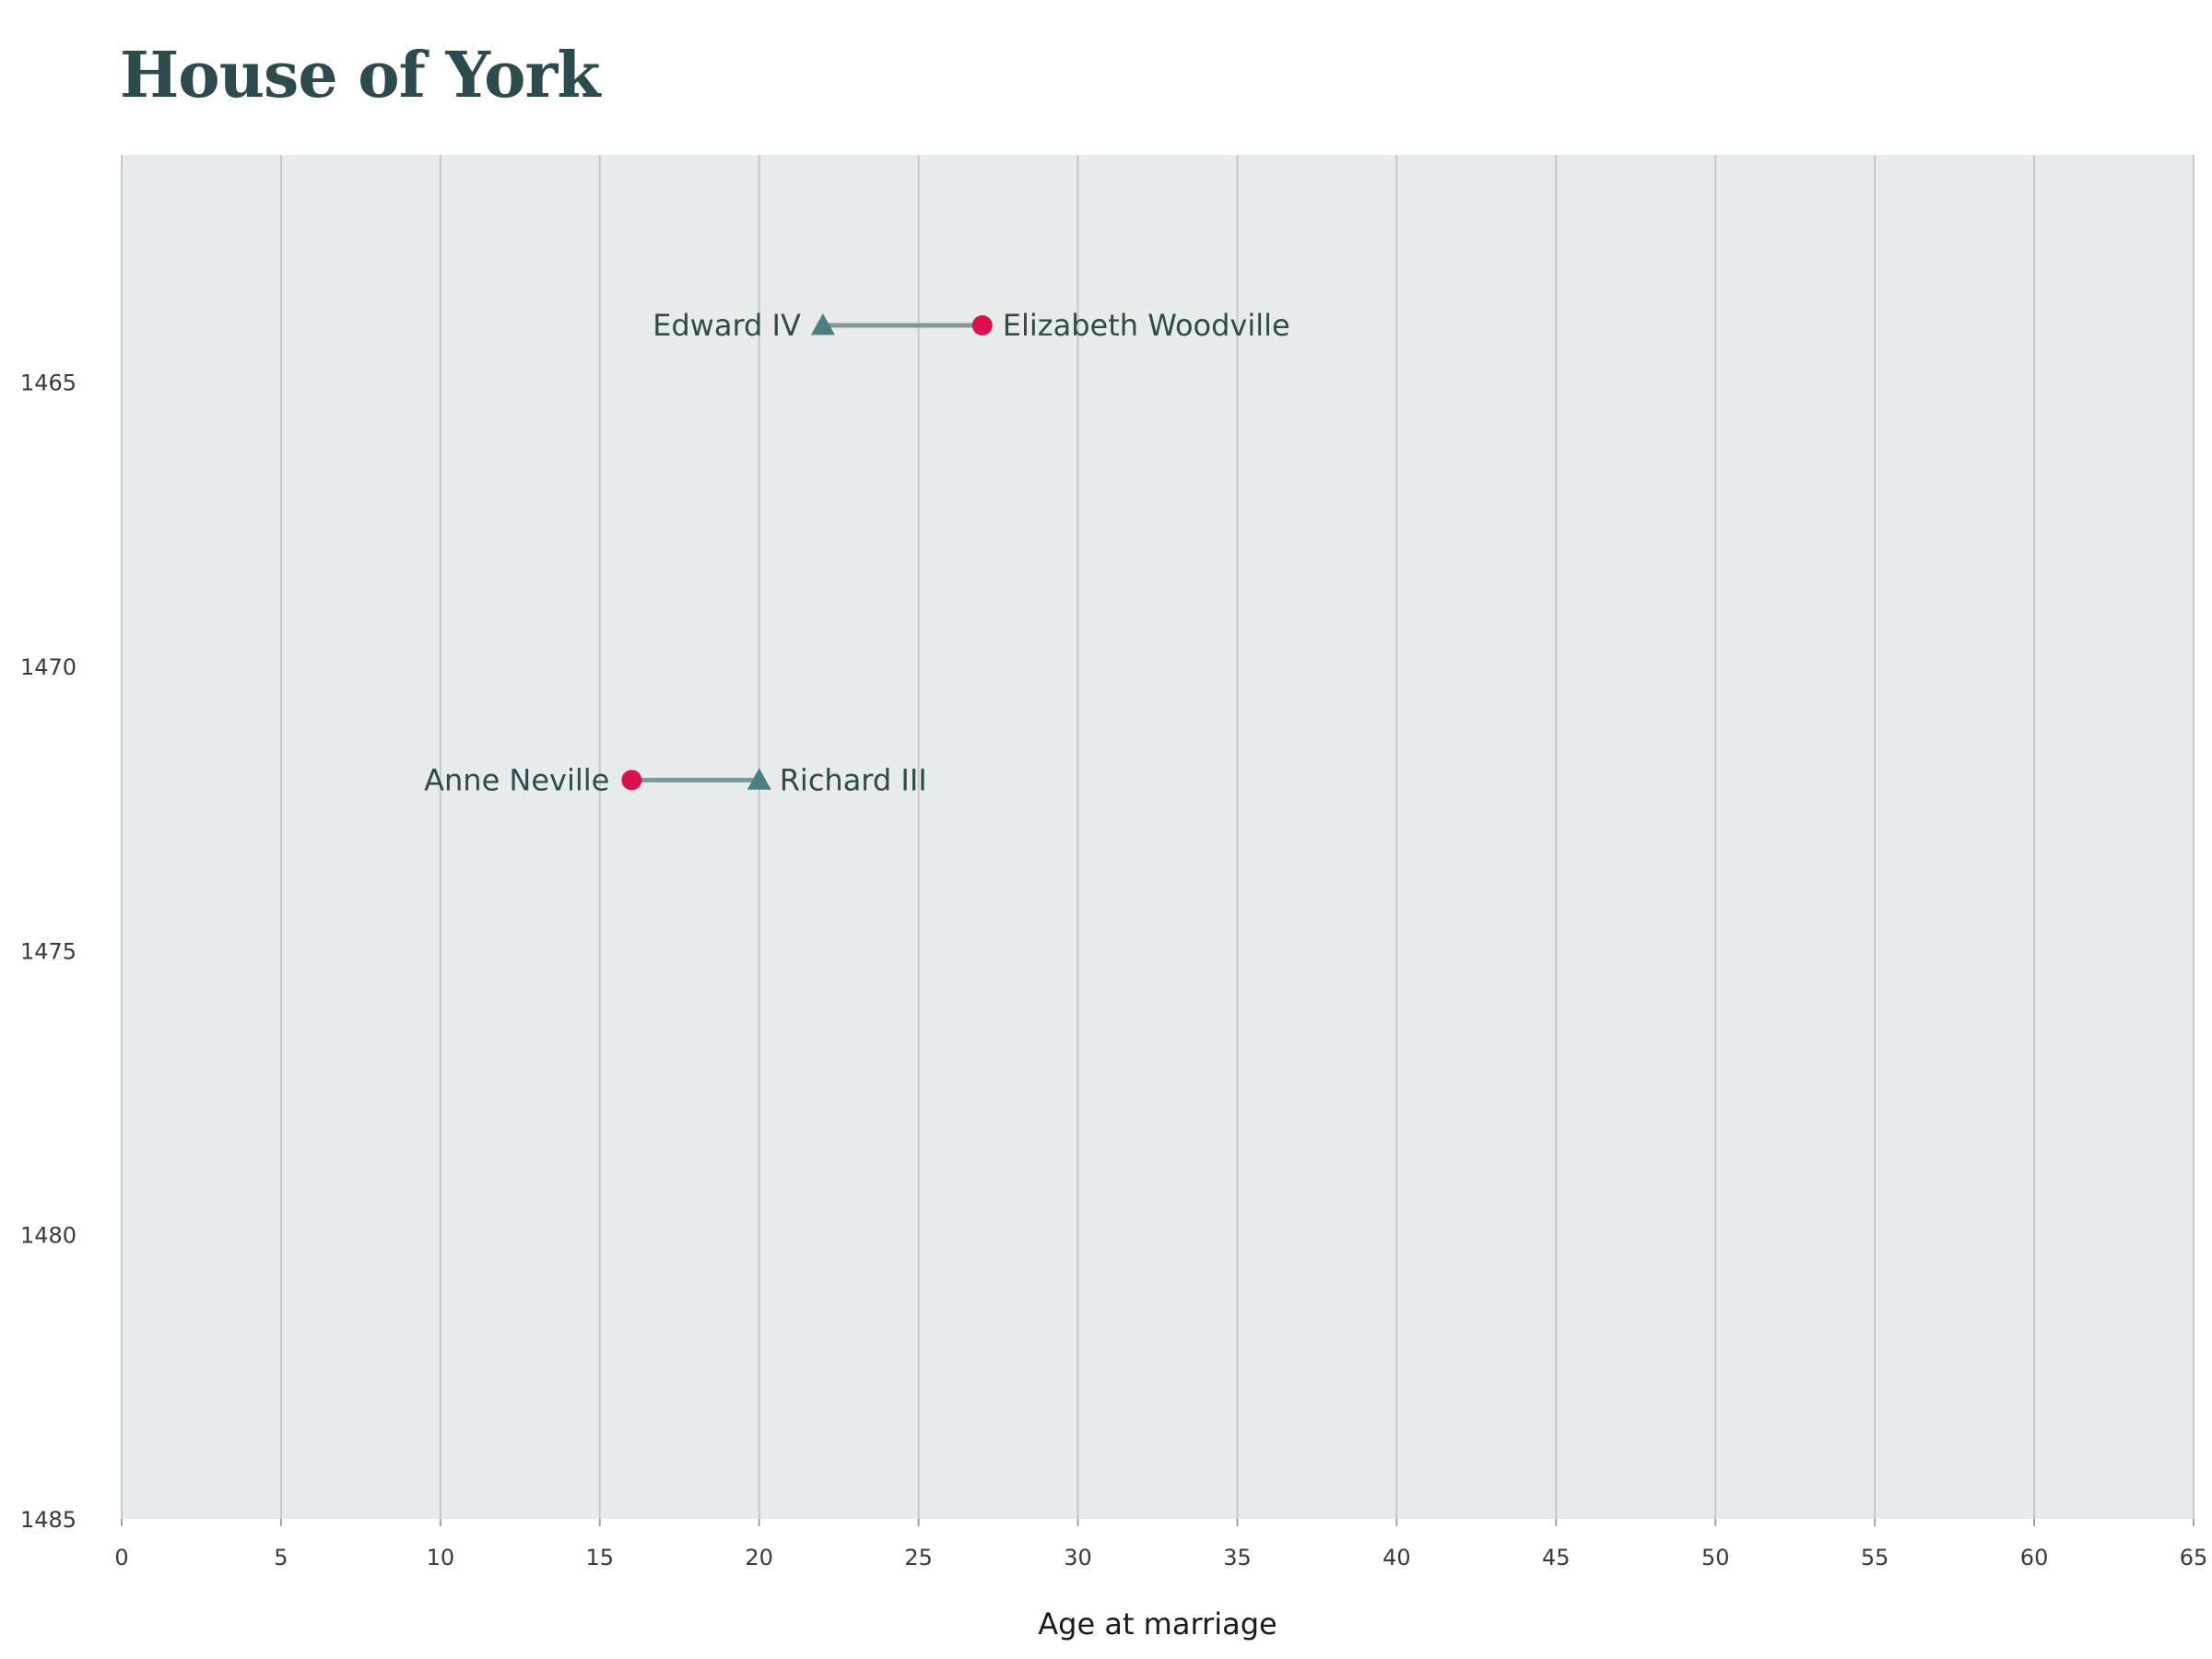 This screenshot has height=1659, width=2212. Describe the element at coordinates (1157, 1623) in the screenshot. I see `x-axis-label: Age at marriage` at that location.